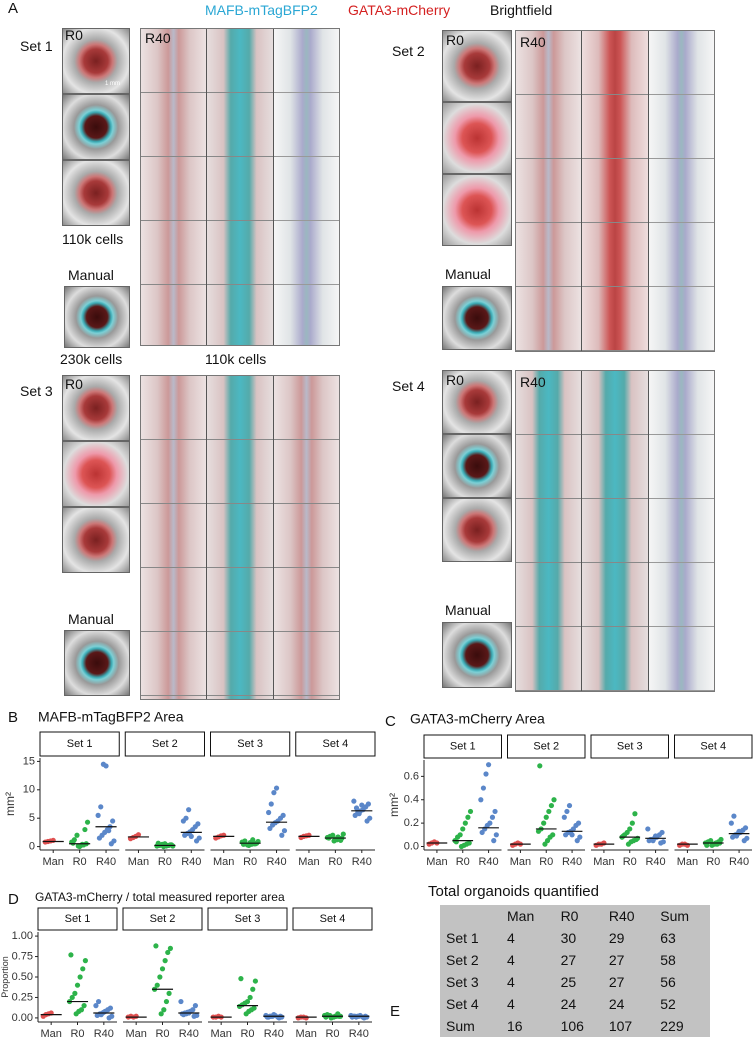  Describe the element at coordinates (533, 42) in the screenshot. I see `r40-label: R40` at that location.